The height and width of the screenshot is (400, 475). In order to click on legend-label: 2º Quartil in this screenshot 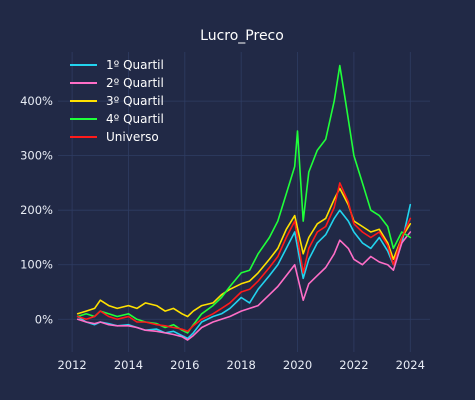, I will do `click(135, 83)`.